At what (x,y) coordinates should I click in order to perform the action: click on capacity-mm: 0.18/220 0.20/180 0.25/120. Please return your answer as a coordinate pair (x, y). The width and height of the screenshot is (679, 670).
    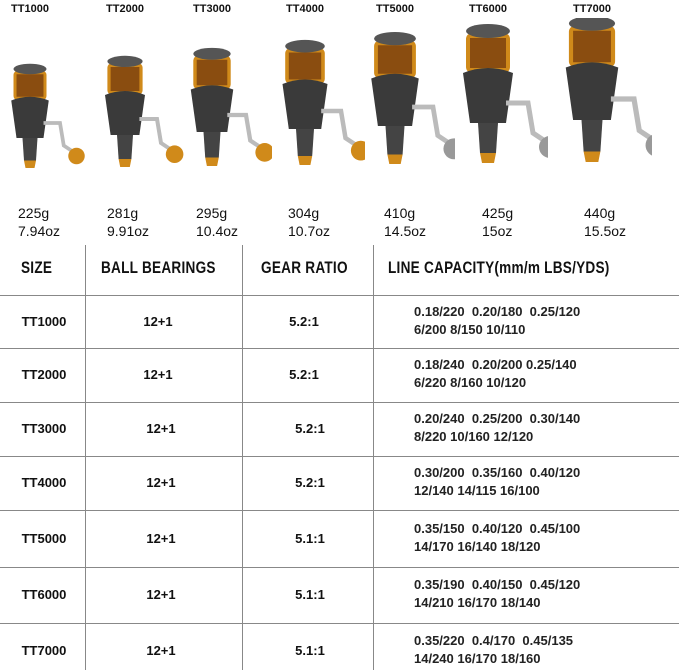
    Looking at the image, I should click on (497, 311).